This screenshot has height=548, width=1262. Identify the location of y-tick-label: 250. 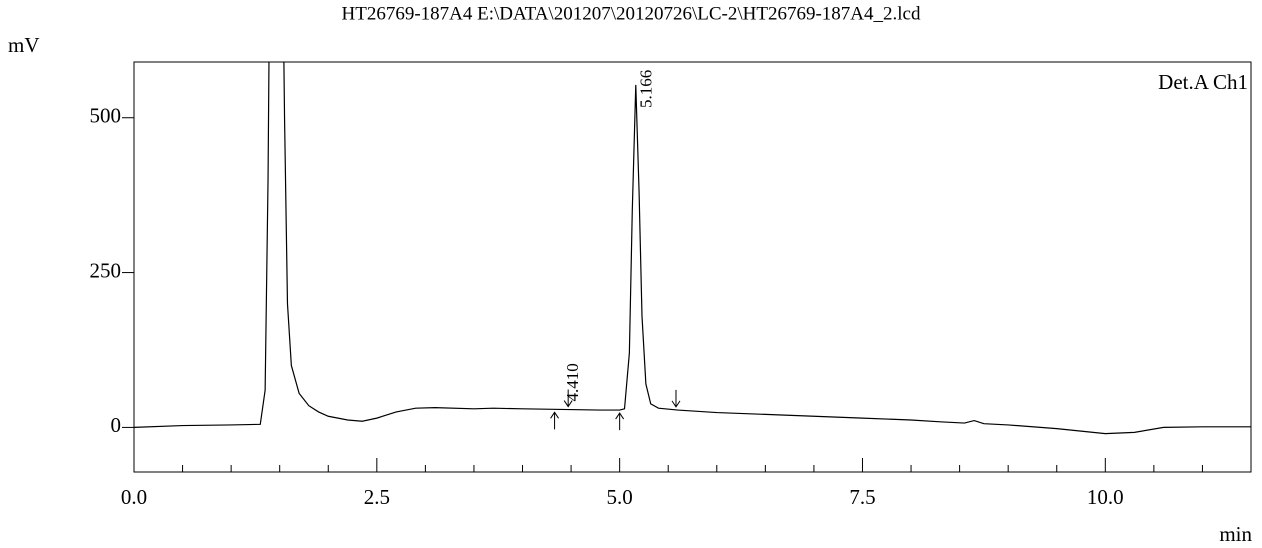
(106, 270).